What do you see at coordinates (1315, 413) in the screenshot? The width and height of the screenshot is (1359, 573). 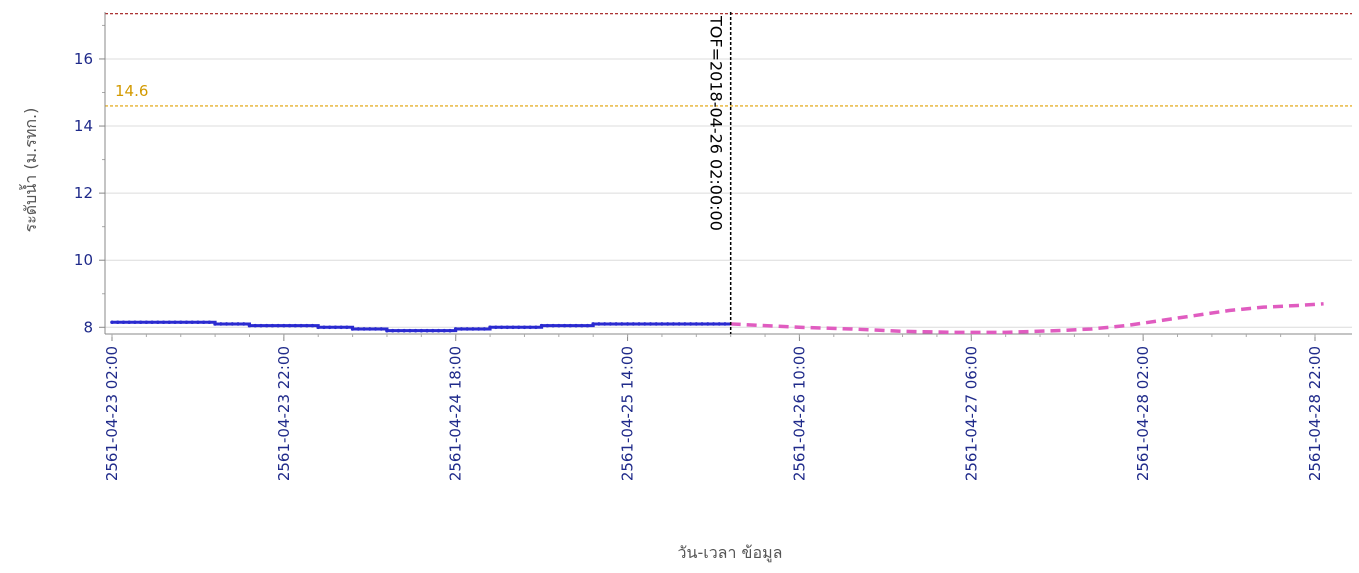 I see `x-tick-label: 2561-04-28 22:00` at bounding box center [1315, 413].